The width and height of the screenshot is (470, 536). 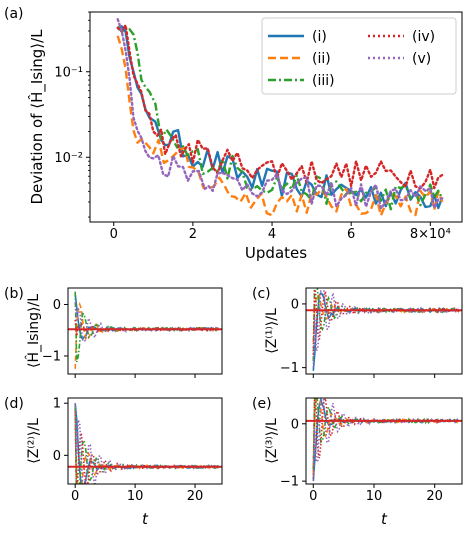 I want to click on panel-b: −1 0 (b) ⟨Ĥ_Ising⟩/L, so click(x=113, y=332).